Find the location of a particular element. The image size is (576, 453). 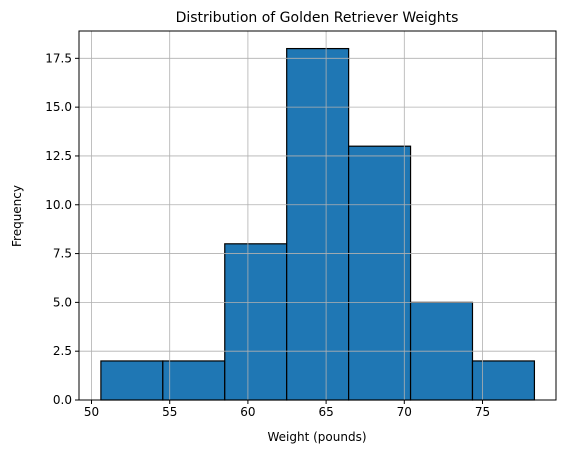

x-tick-label: 70 is located at coordinates (404, 412).